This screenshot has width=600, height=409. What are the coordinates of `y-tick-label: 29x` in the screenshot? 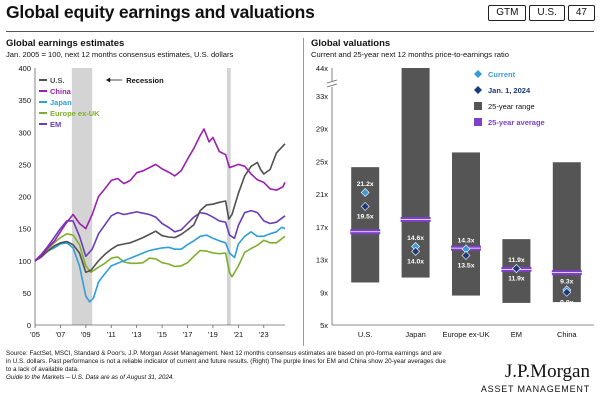 It's located at (322, 129).